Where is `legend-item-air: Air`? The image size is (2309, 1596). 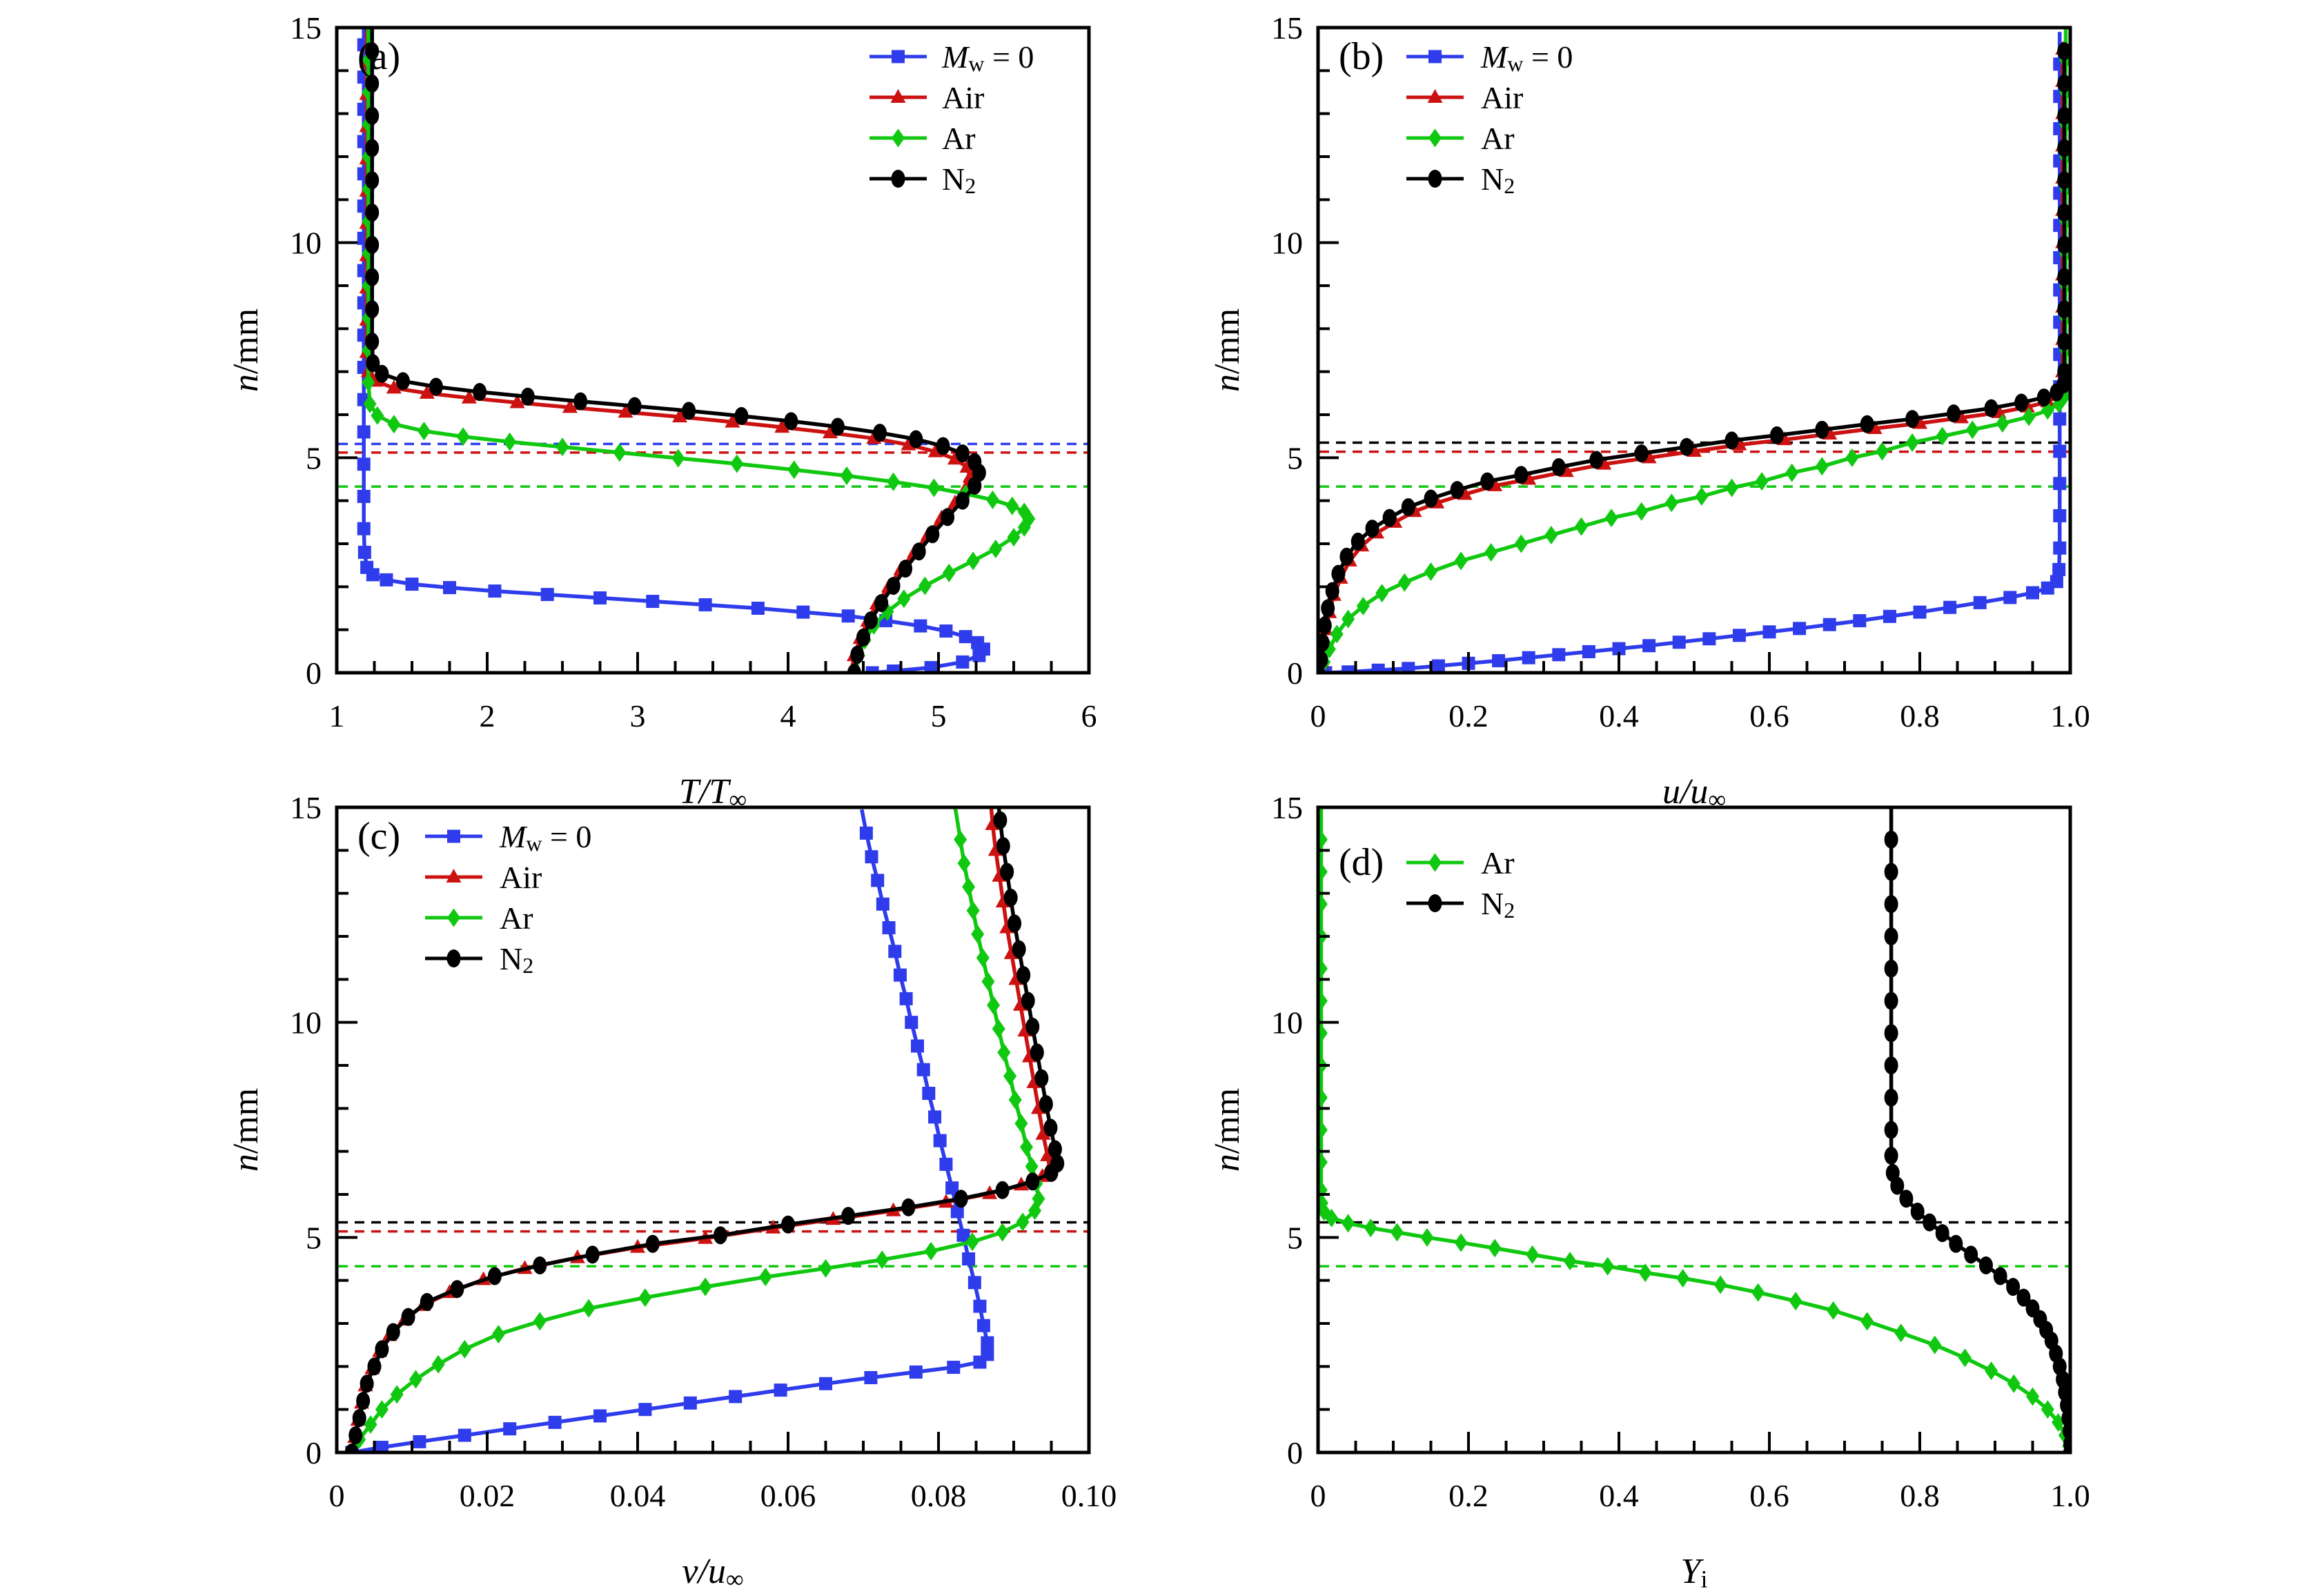 legend-item-air: Air is located at coordinates (1465, 98).